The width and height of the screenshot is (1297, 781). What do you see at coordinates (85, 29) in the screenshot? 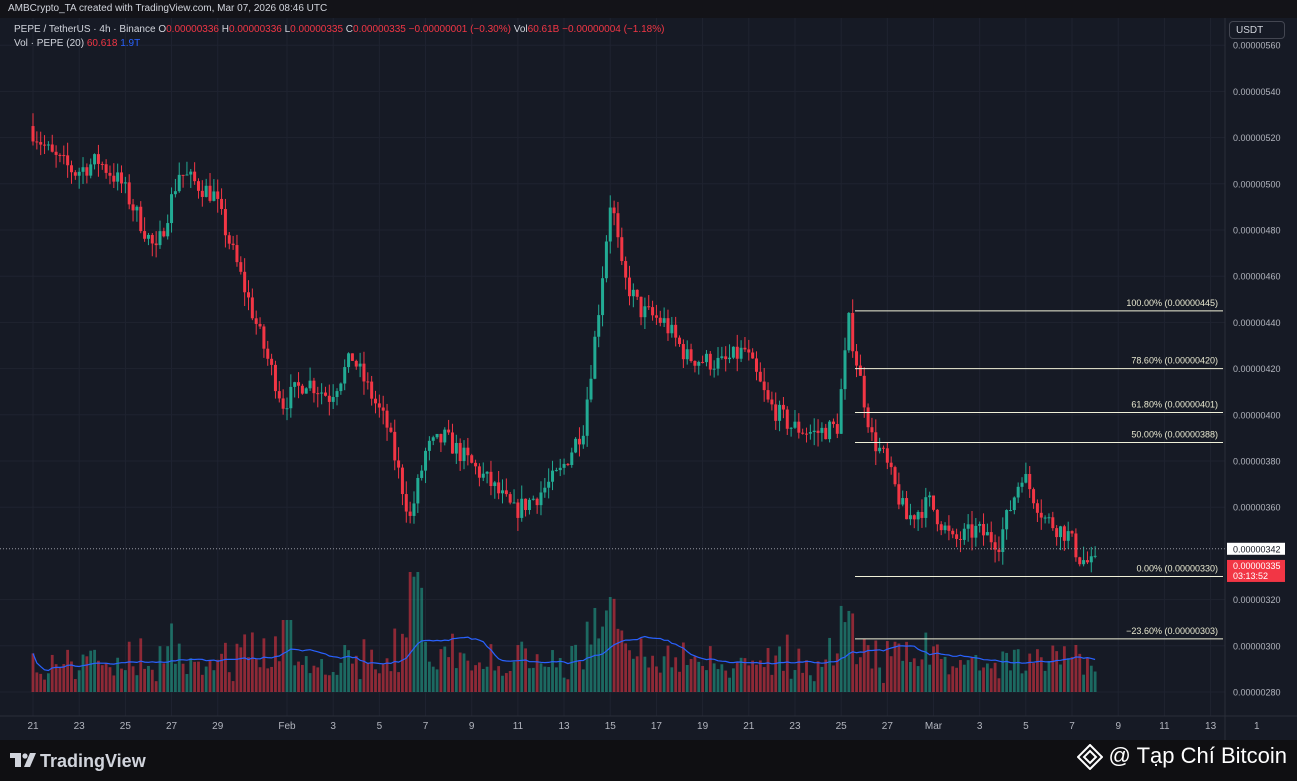
I see `legend-symbol: PEPE / TetherUS · 4h · Binance` at bounding box center [85, 29].